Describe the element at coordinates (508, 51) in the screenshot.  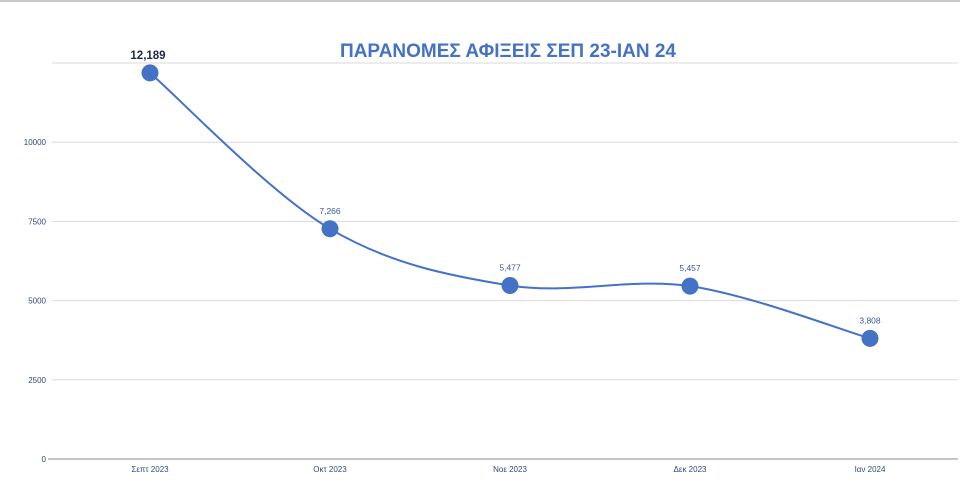
I see `chart-title: ΠΑΡΑΝΟΜΕΣ ΑΦΙΞΕΙΣ ΣΕΠ 23-ΙΑΝ 24` at that location.